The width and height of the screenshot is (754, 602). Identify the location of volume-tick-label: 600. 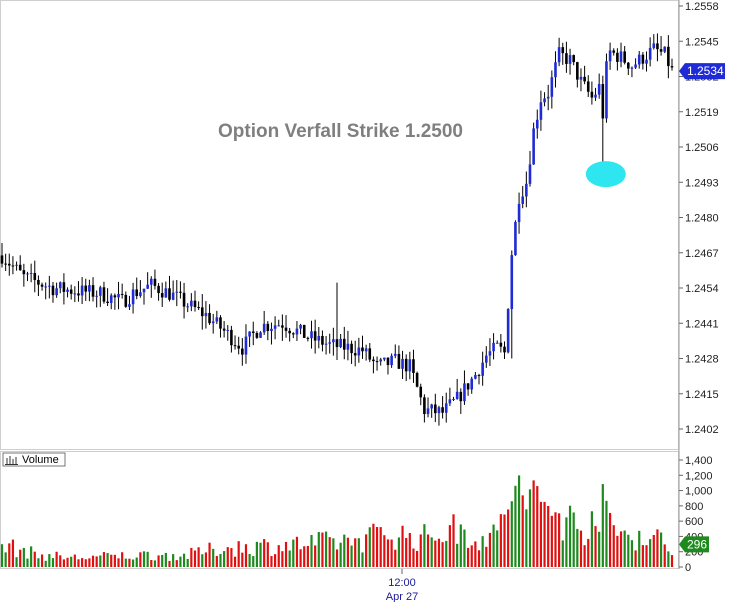
(694, 522).